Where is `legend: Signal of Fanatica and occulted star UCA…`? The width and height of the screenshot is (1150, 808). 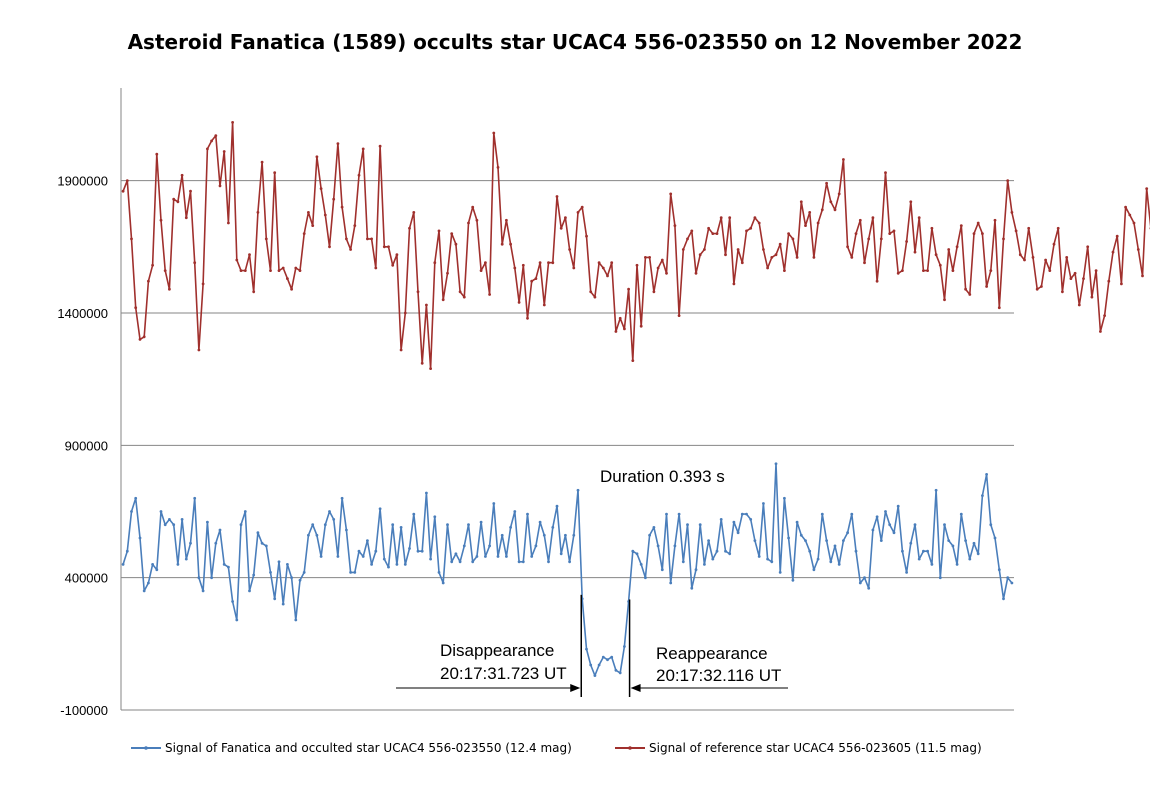 legend: Signal of Fanatica and occulted star UCA… is located at coordinates (556, 748).